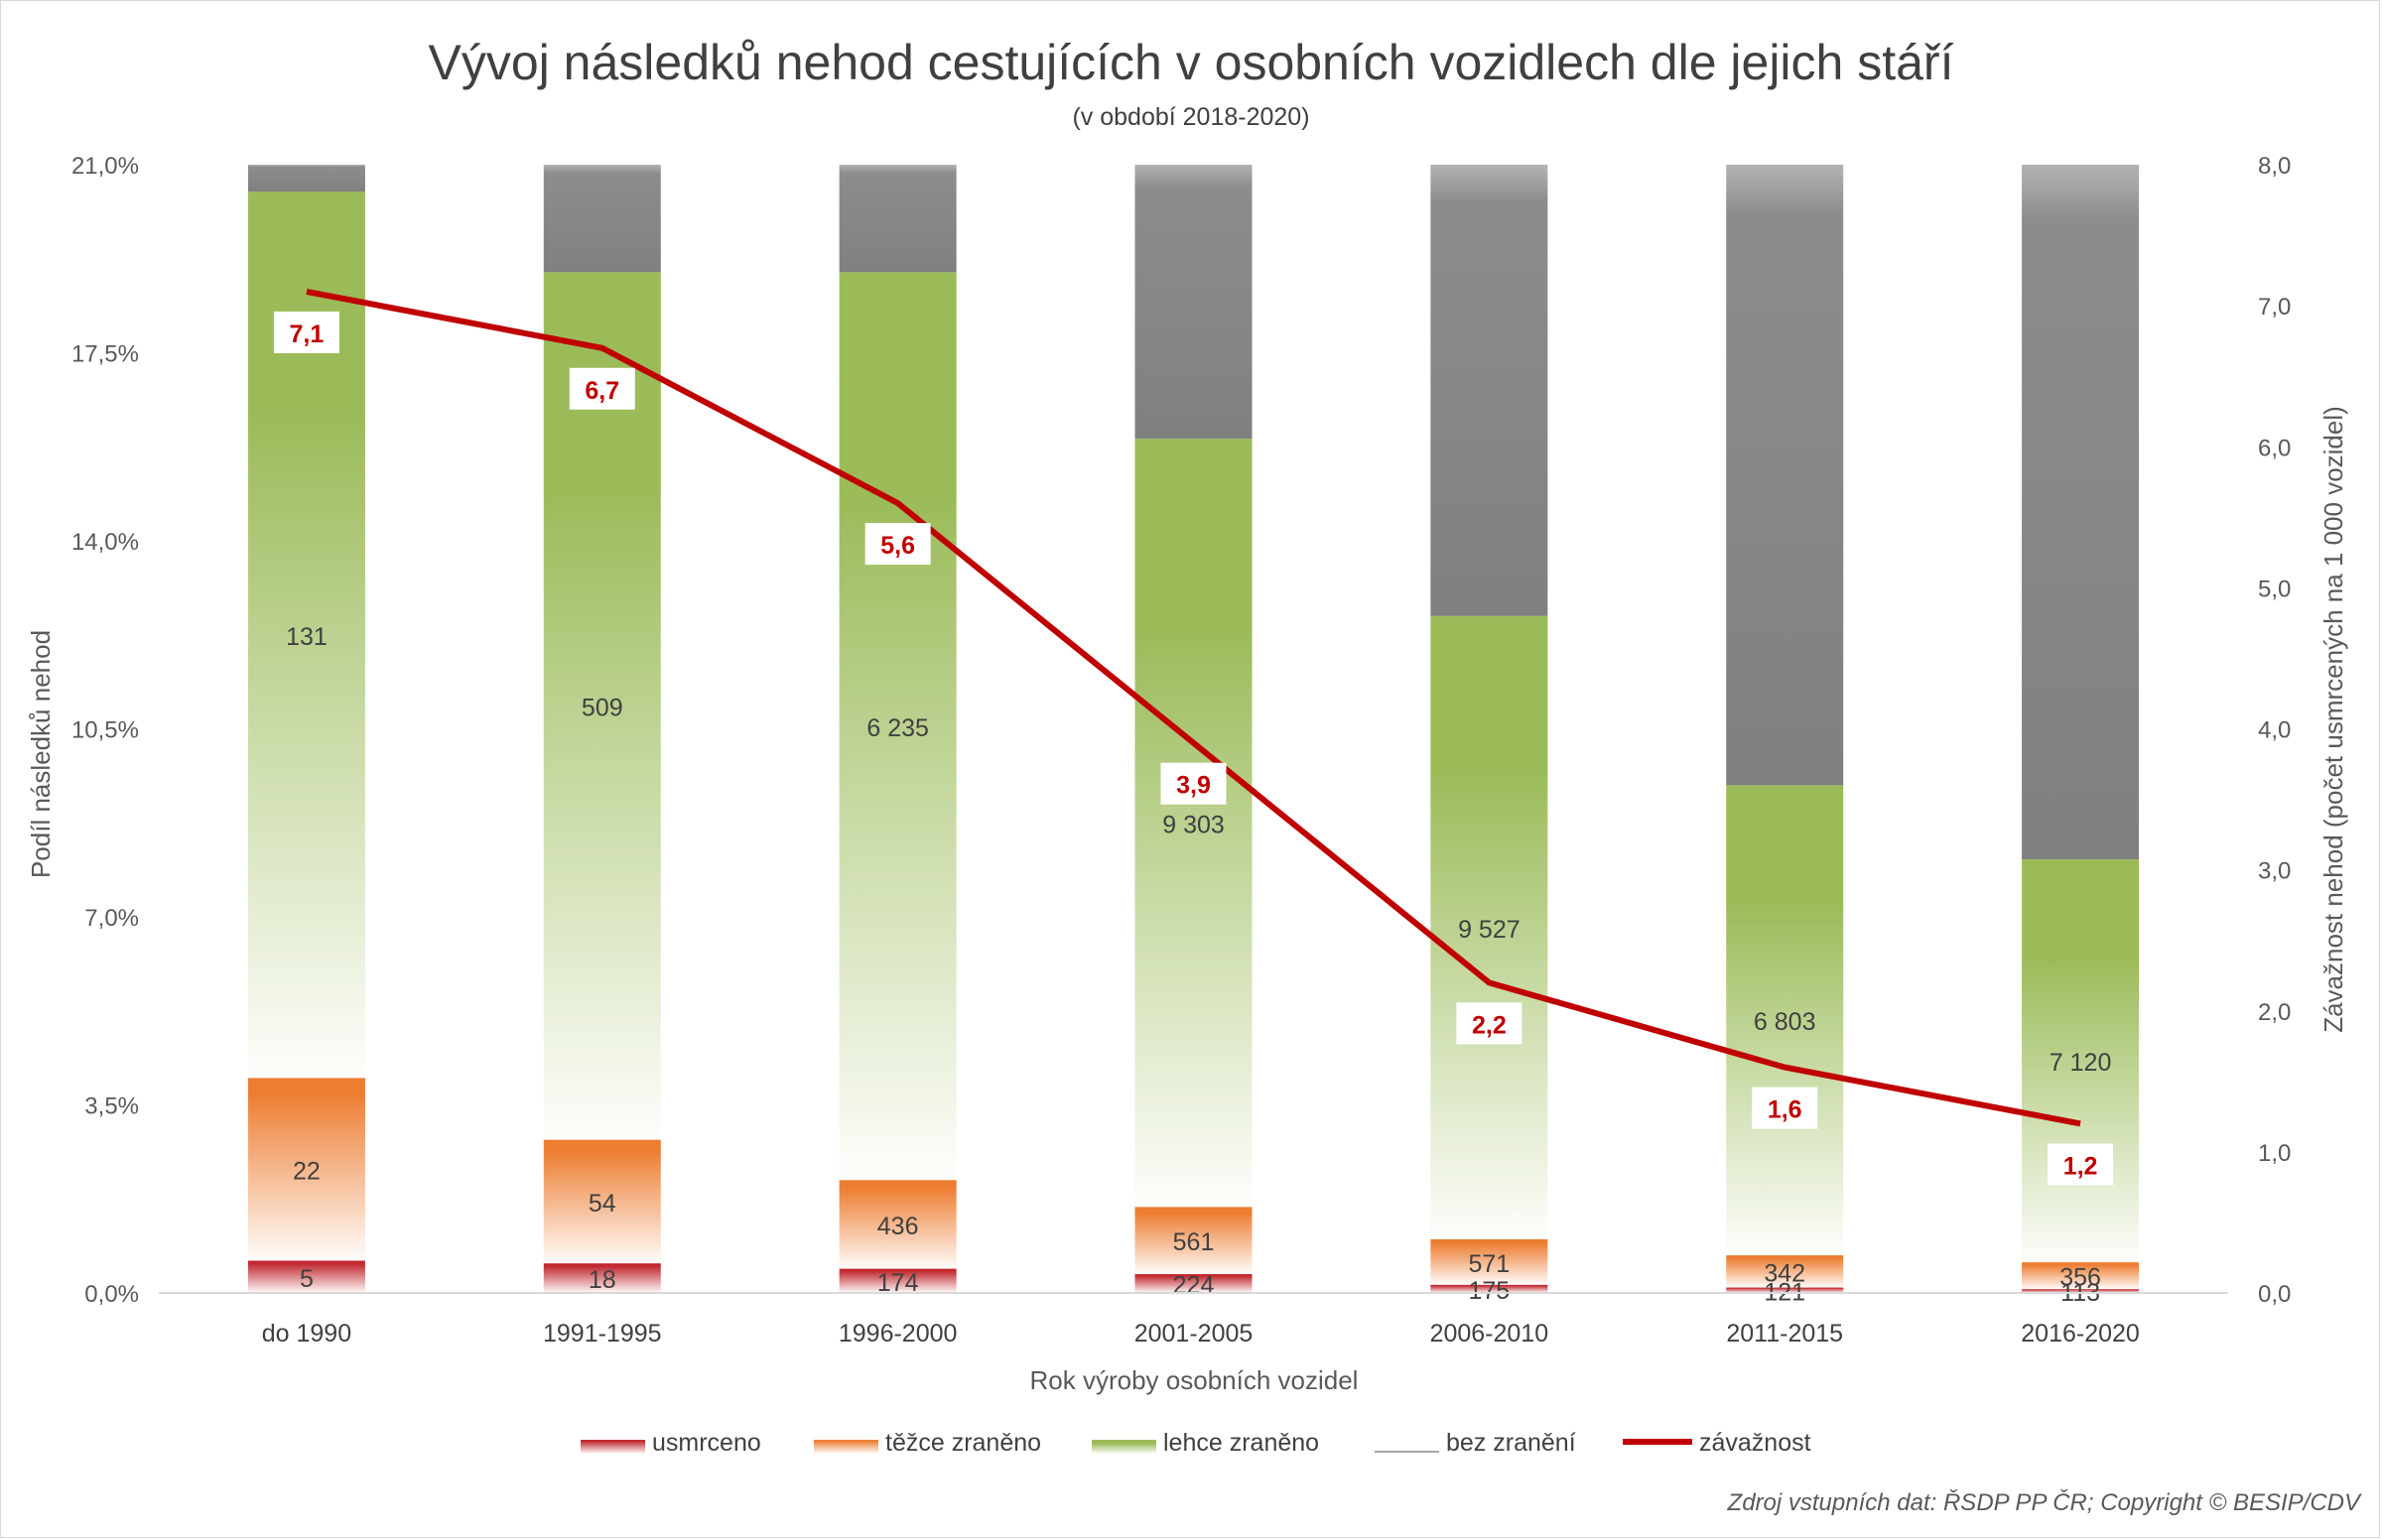 The image size is (2382, 1540). Describe the element at coordinates (898, 219) in the screenshot. I see `bar-segment-bez-zranění-2` at that location.